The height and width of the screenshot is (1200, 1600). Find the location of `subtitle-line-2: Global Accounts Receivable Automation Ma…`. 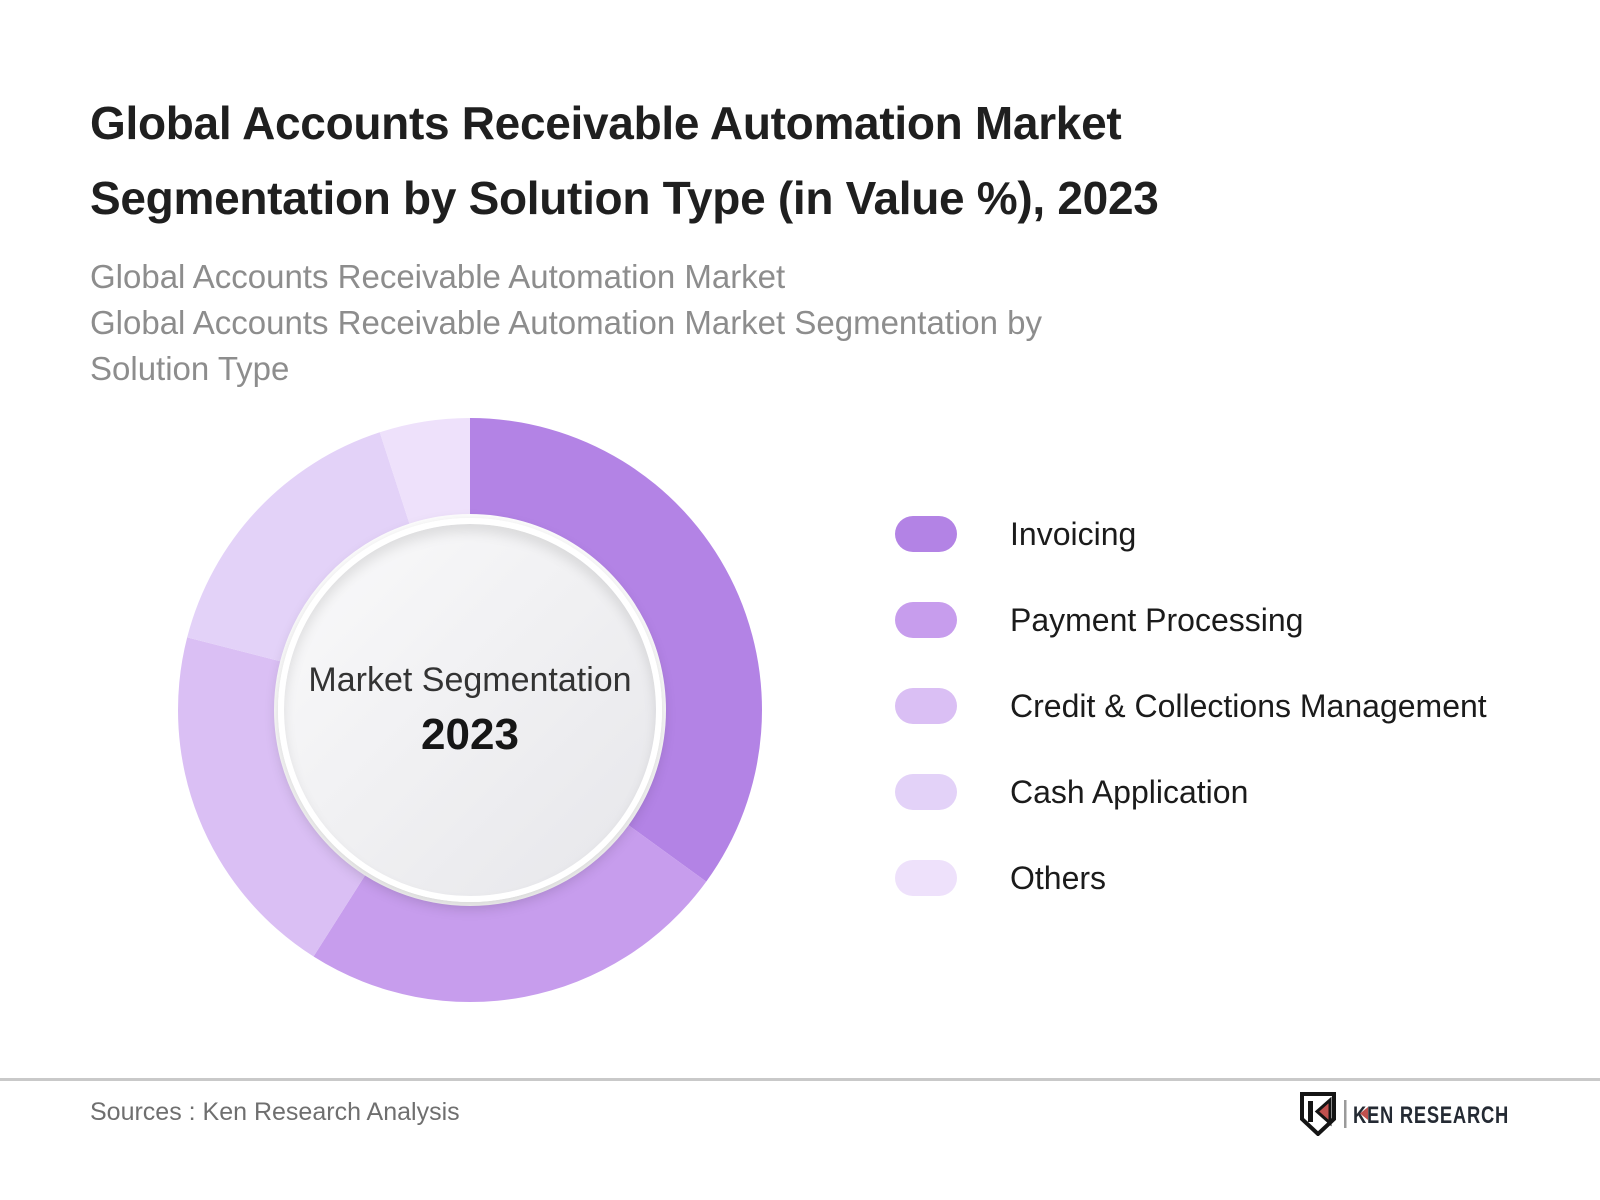

subtitle-line-2: Global Accounts Receivable Automation Ma… is located at coordinates (566, 322).